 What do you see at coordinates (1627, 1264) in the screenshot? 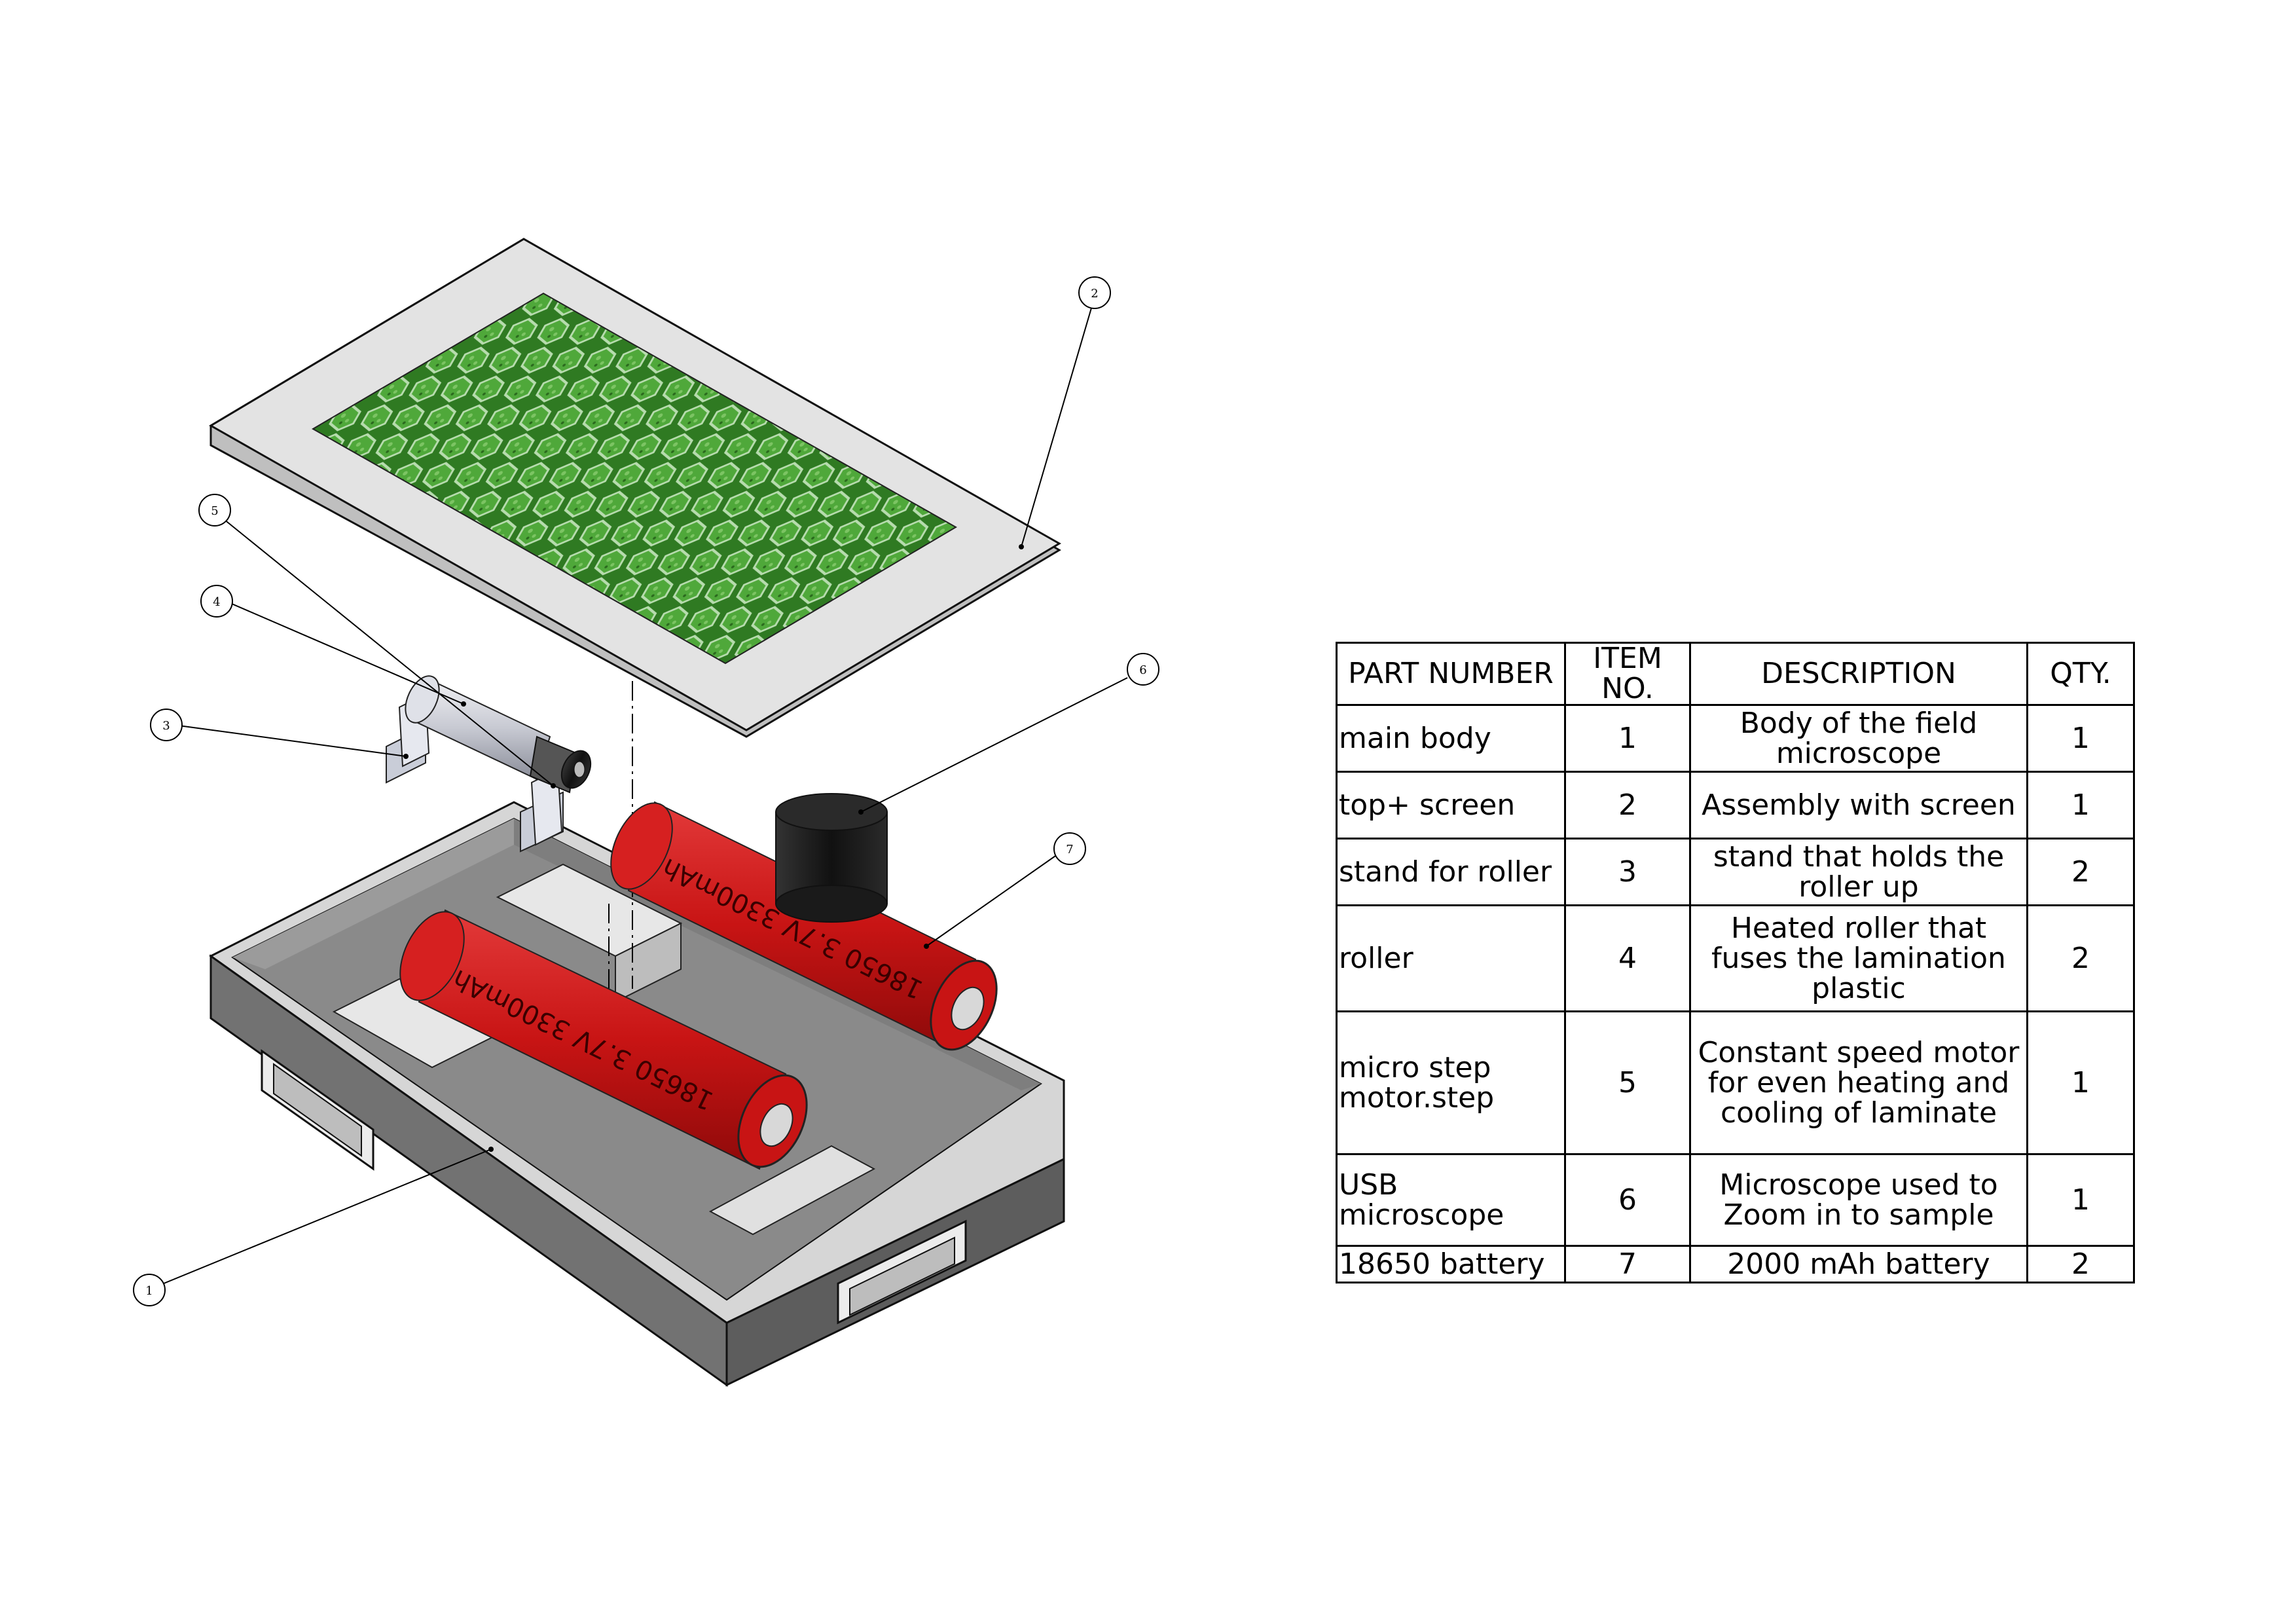
I see `cell-item-no: 7` at bounding box center [1627, 1264].